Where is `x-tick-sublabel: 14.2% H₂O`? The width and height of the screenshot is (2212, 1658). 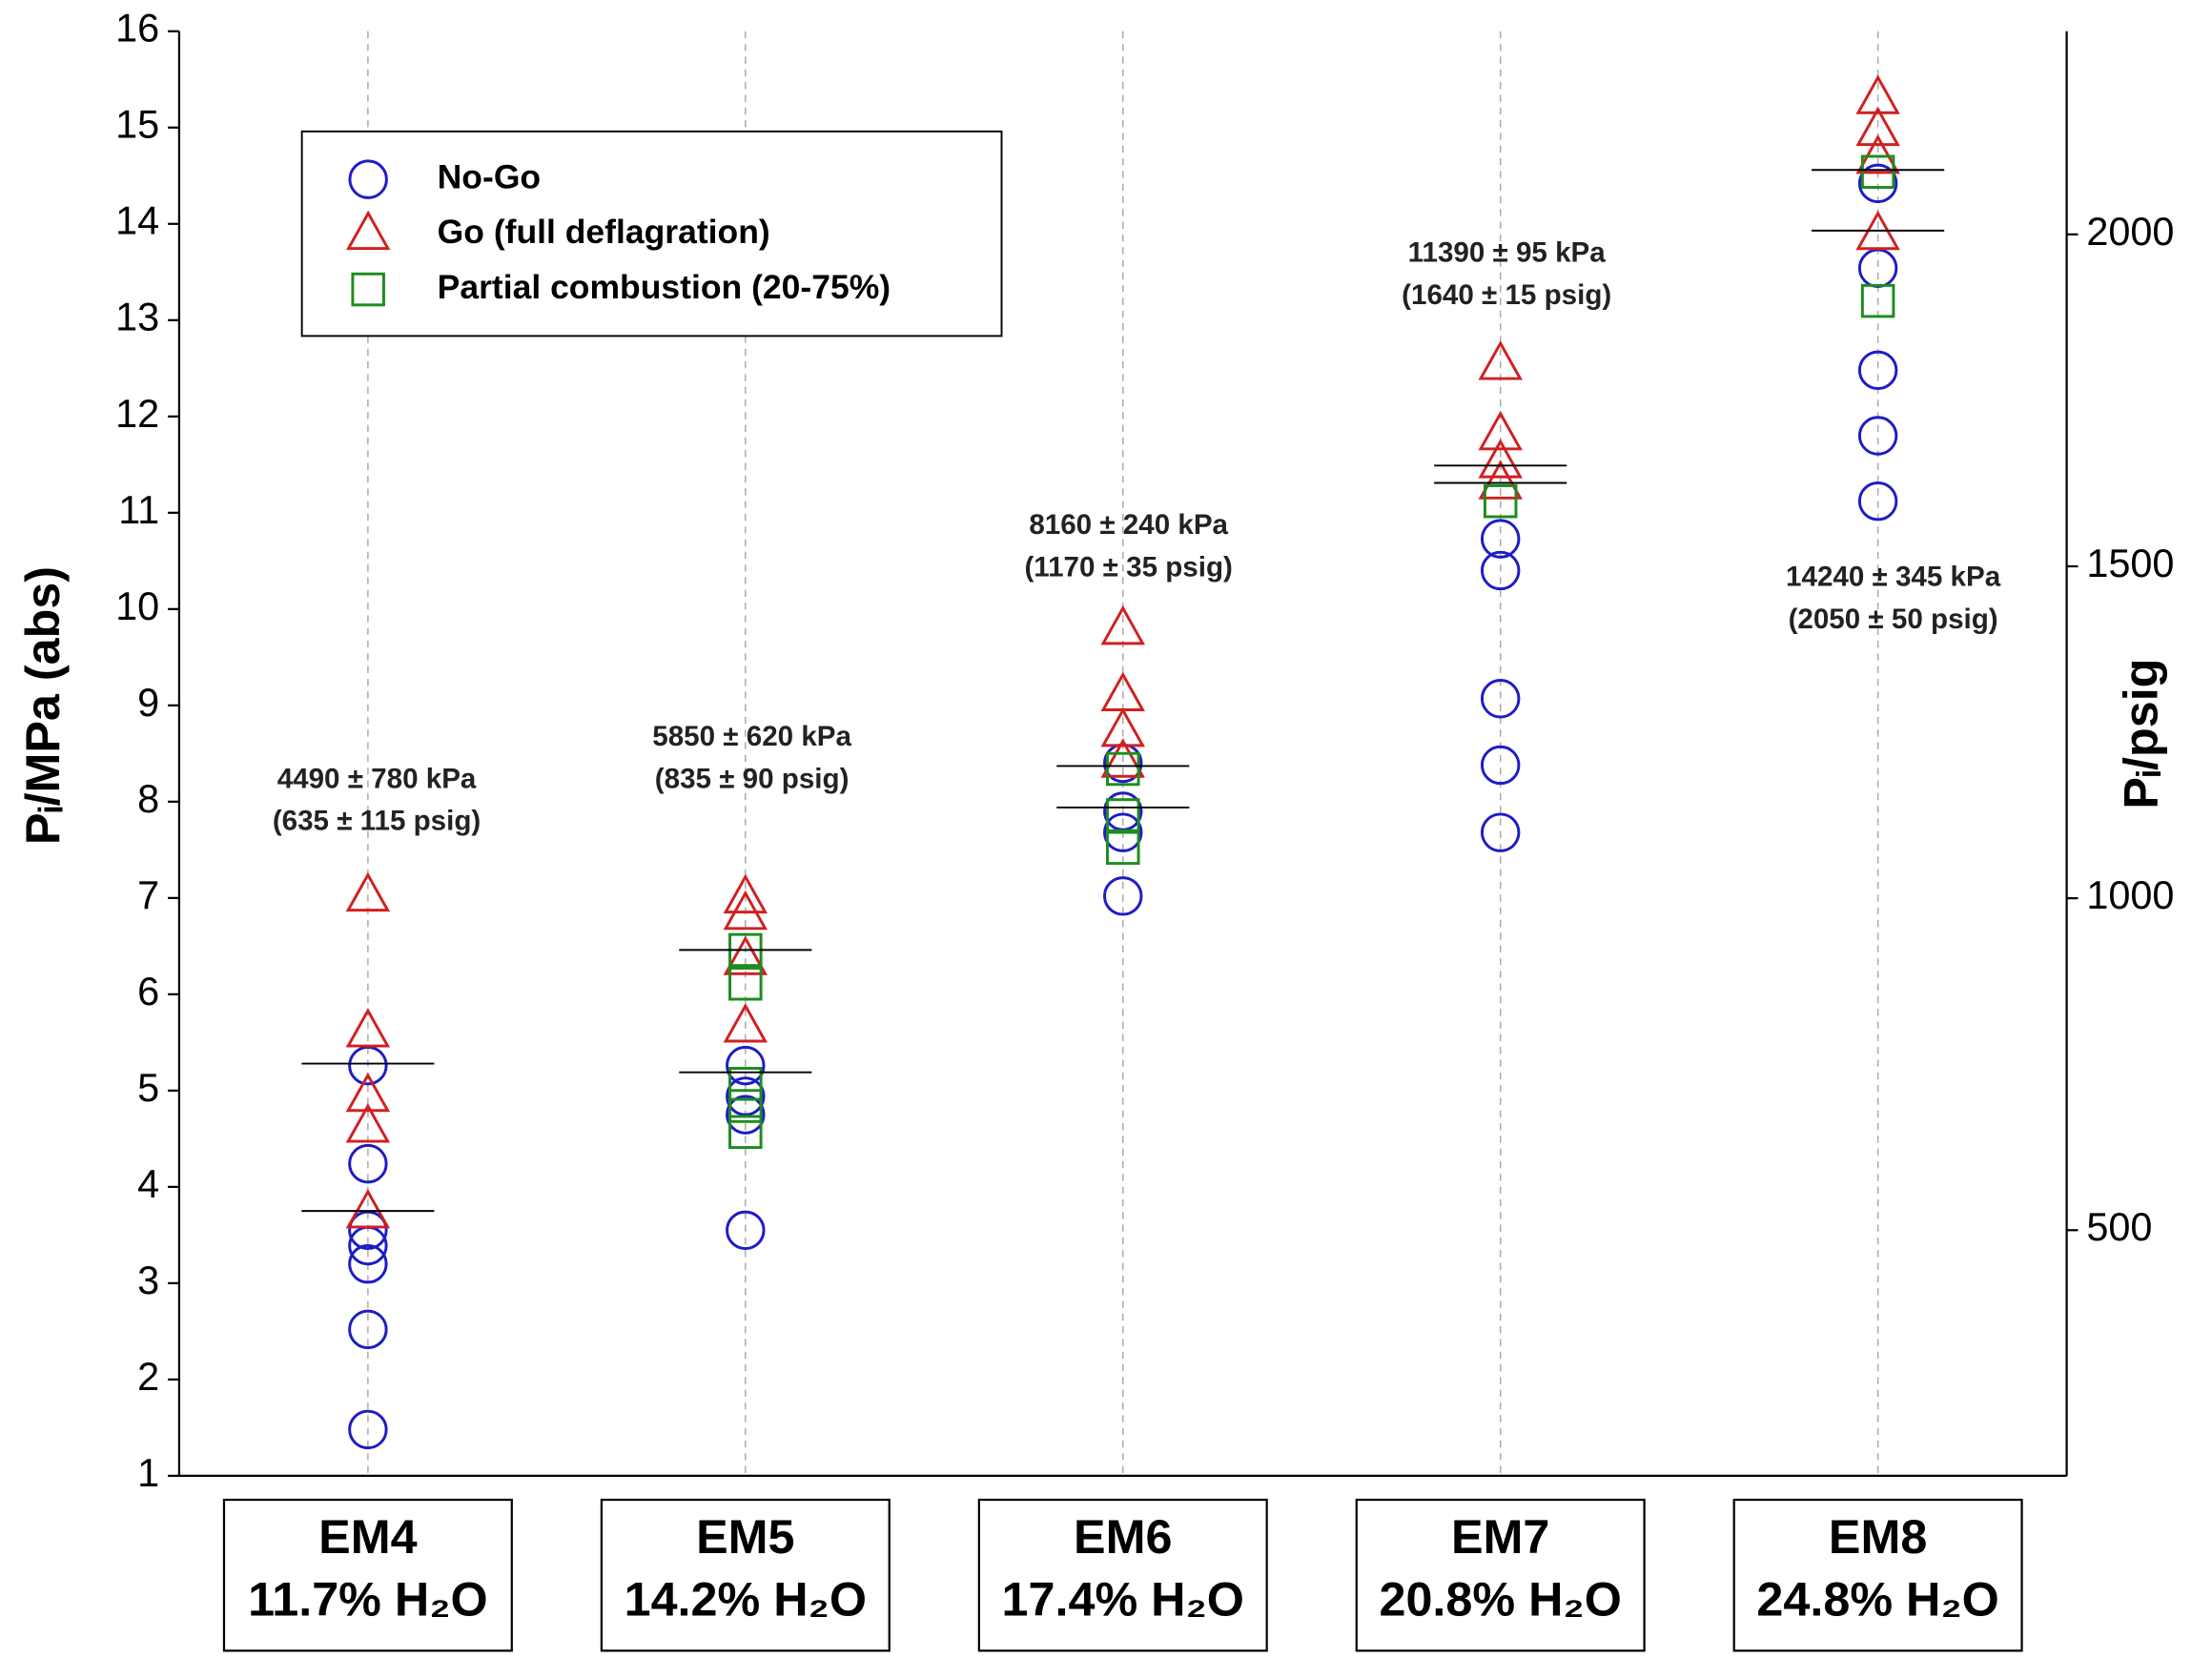 x-tick-sublabel: 14.2% H₂O is located at coordinates (746, 1598).